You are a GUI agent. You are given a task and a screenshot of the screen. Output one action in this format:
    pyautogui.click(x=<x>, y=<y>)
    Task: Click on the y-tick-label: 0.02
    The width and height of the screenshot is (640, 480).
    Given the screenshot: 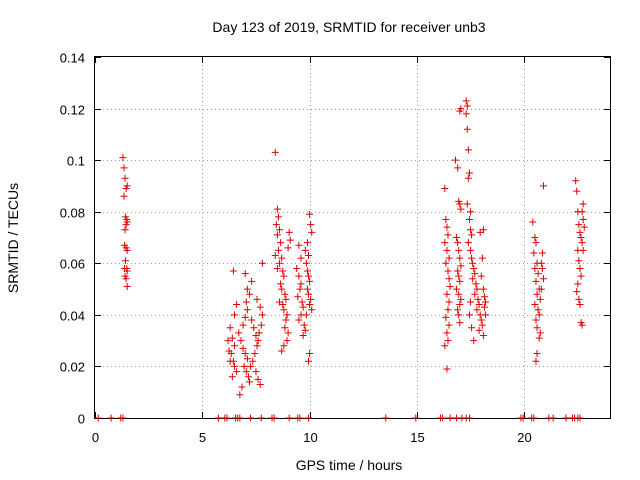 What is the action you would take?
    pyautogui.click(x=72, y=367)
    